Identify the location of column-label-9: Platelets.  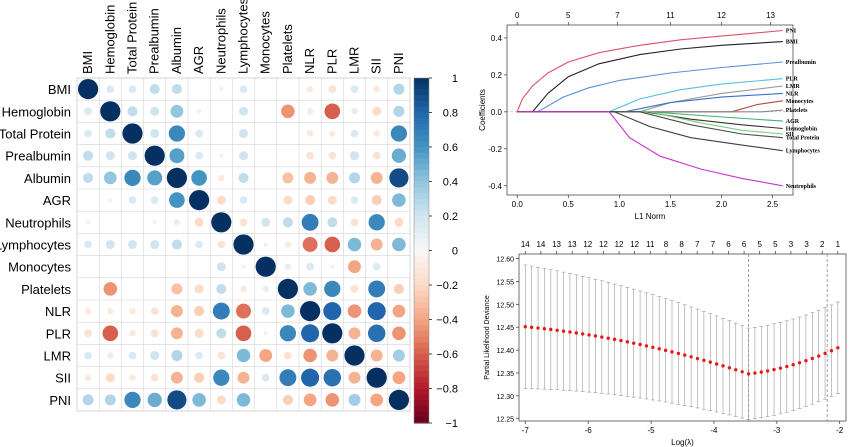
(287, 49).